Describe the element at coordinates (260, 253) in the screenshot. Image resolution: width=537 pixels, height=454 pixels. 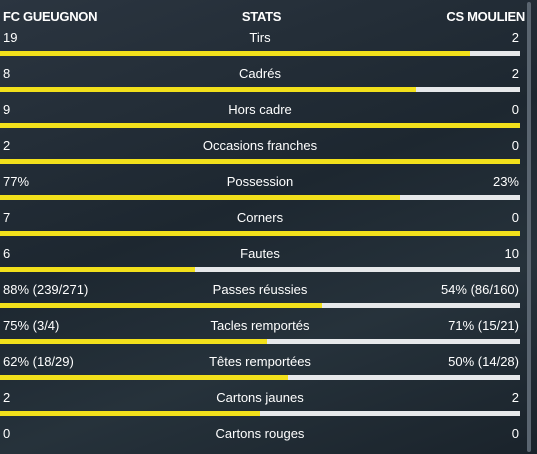
I see `stat-label: Fautes` at that location.